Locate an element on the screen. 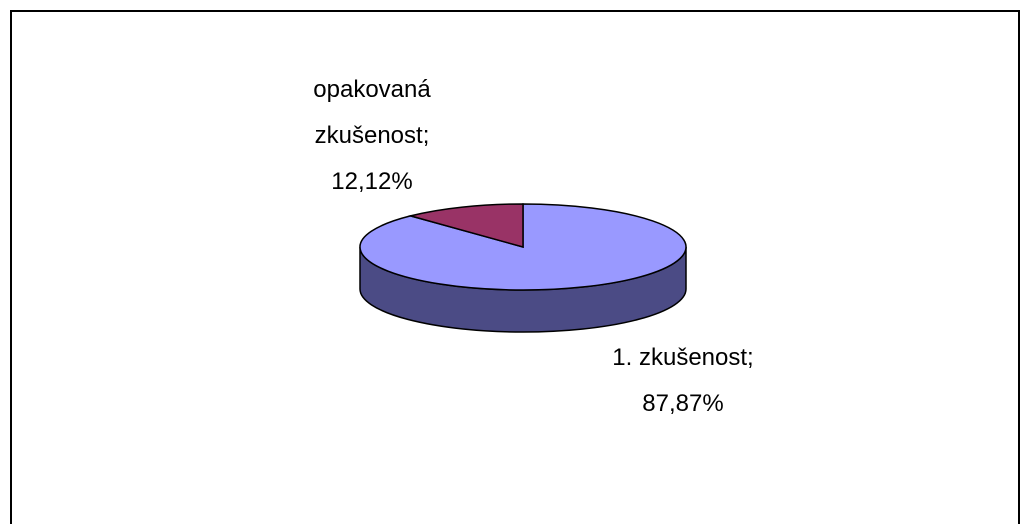 The height and width of the screenshot is (524, 1032). label-value: 12,12% is located at coordinates (372, 181).